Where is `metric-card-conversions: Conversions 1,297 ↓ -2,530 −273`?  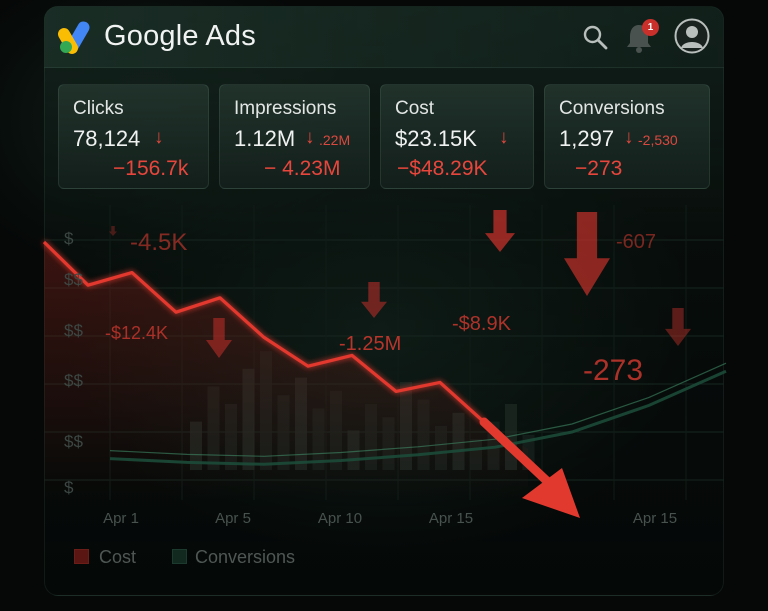
metric-card-conversions: Conversions 1,297 ↓ -2,530 −273 is located at coordinates (627, 136).